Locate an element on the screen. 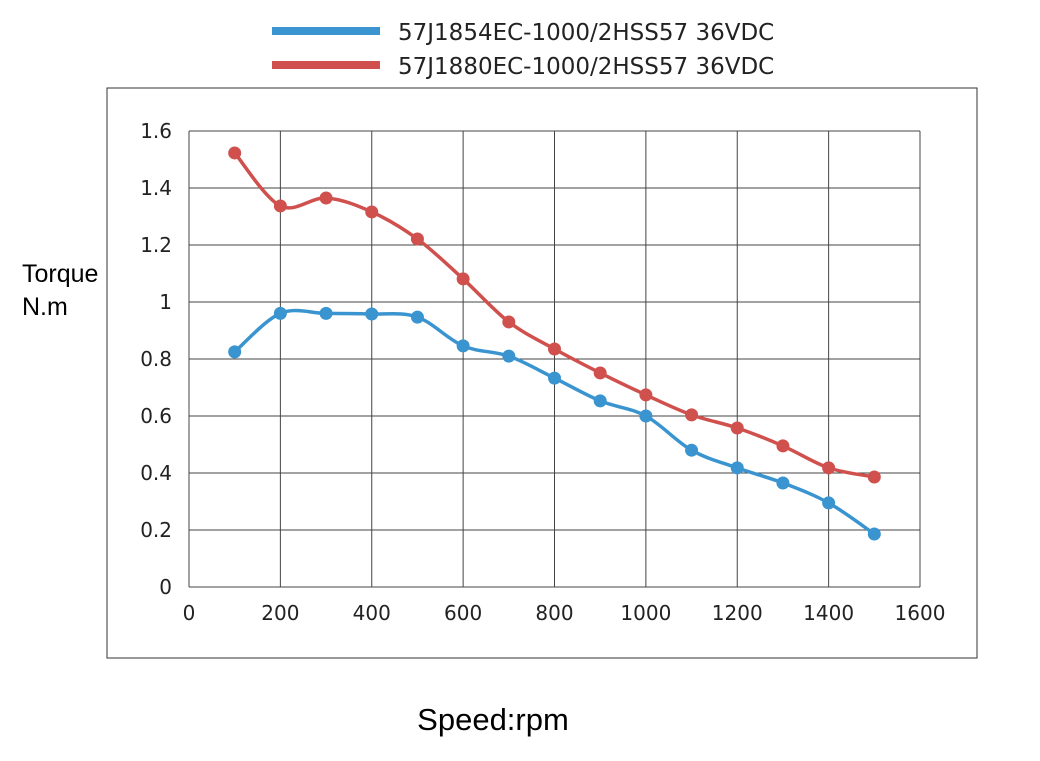  y-tick-label: 0 is located at coordinates (165, 587).